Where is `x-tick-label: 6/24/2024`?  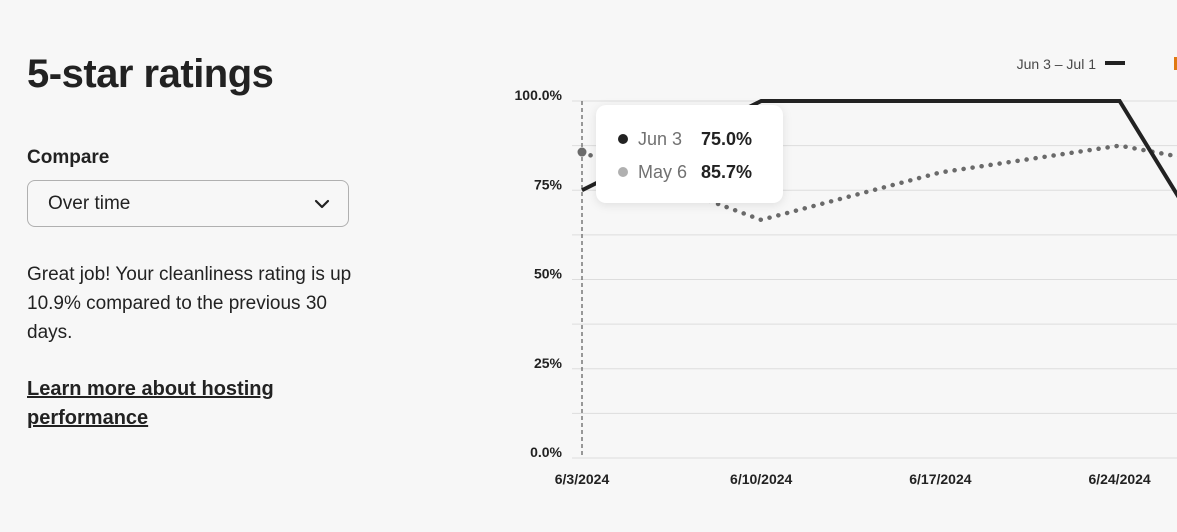 x-tick-label: 6/24/2024 is located at coordinates (1119, 479).